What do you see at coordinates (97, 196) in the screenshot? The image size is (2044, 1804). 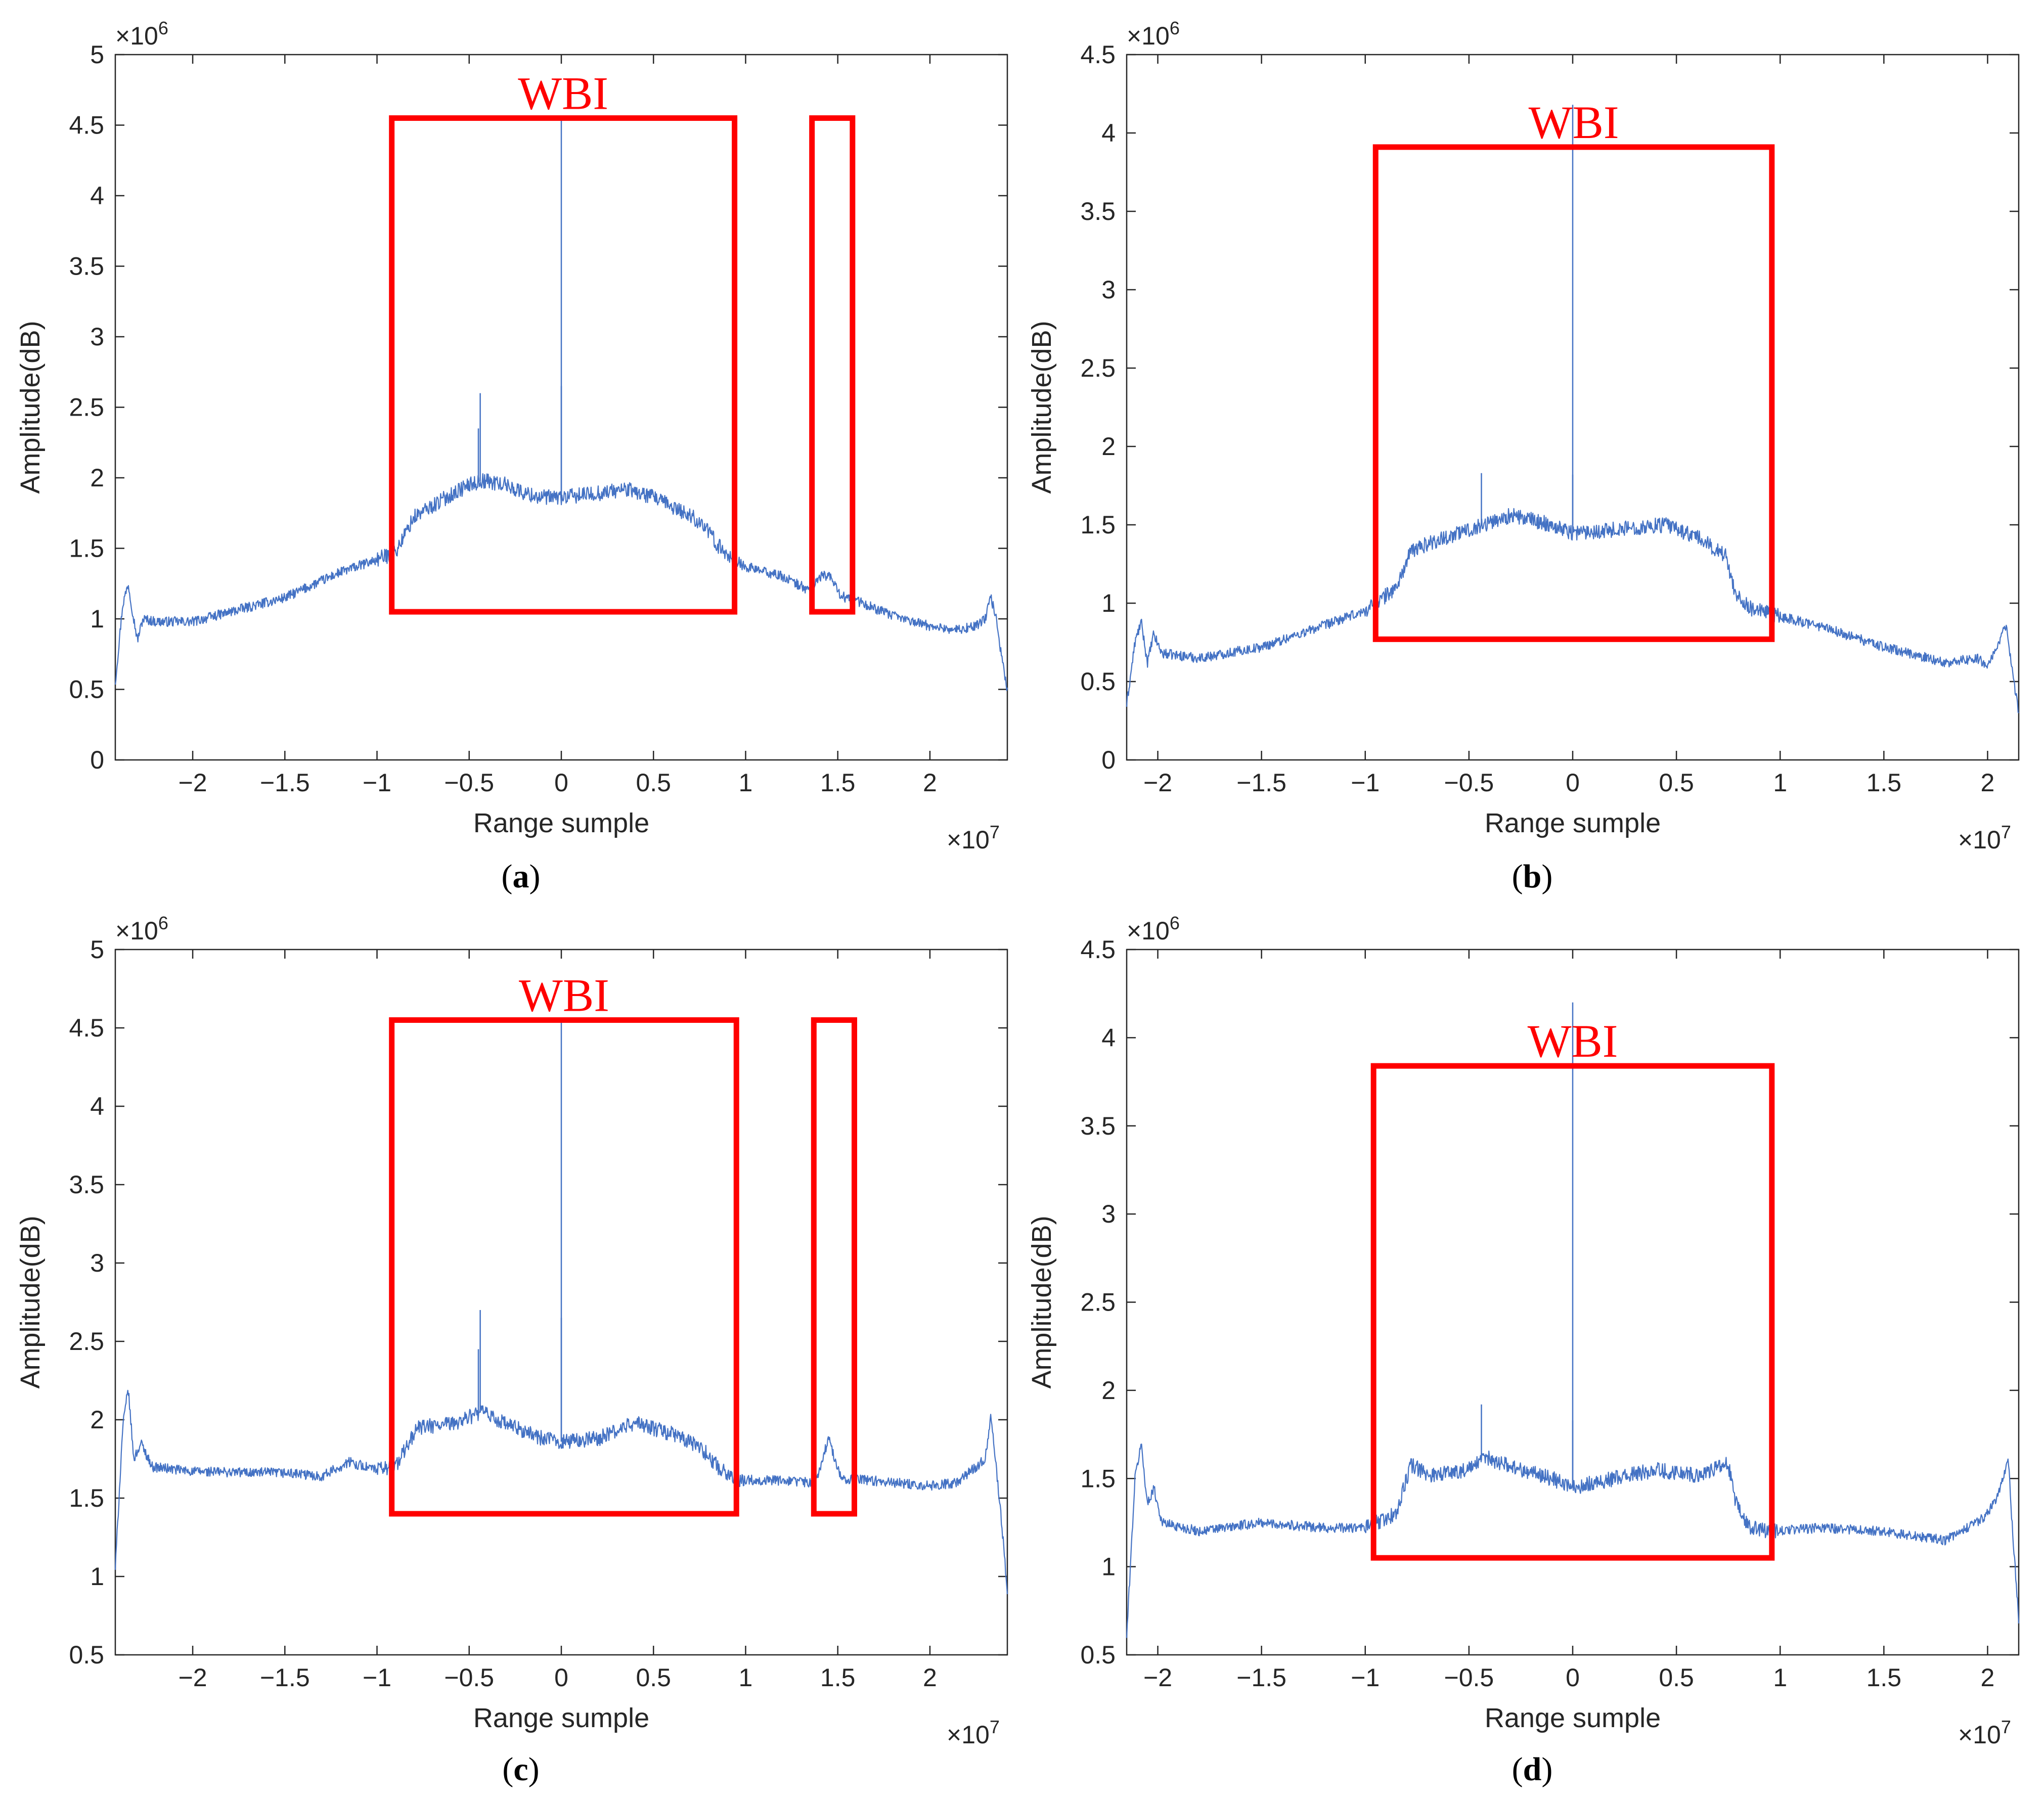 I see `y-tick-label: 4` at bounding box center [97, 196].